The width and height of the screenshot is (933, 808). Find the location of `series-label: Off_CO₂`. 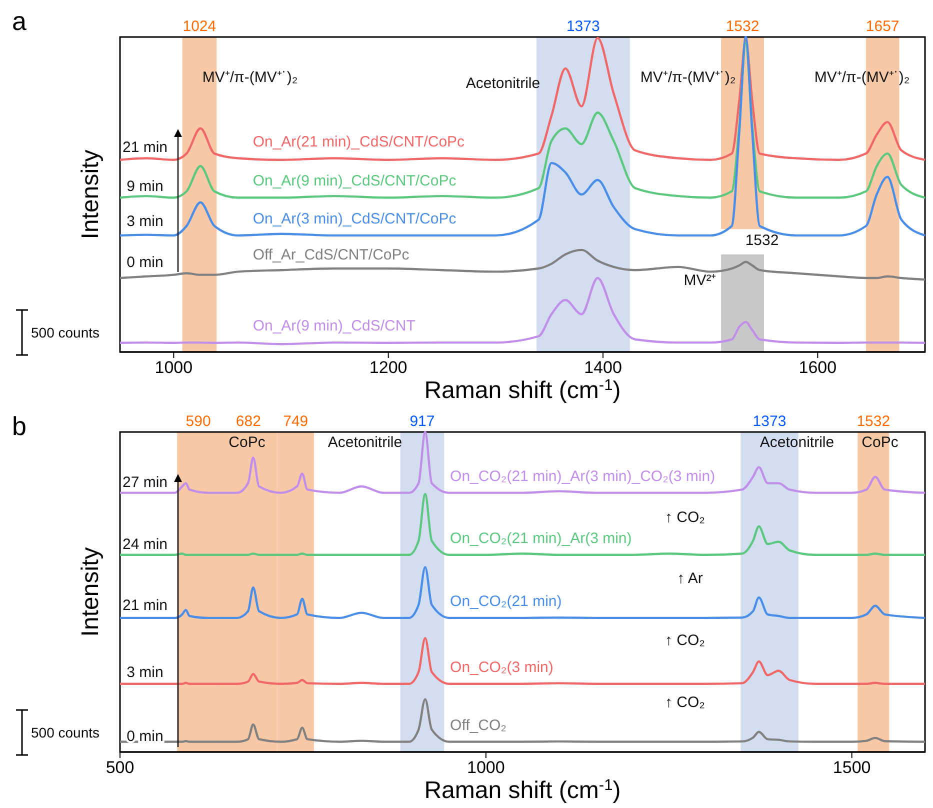

series-label: Off_CO₂ is located at coordinates (478, 725).